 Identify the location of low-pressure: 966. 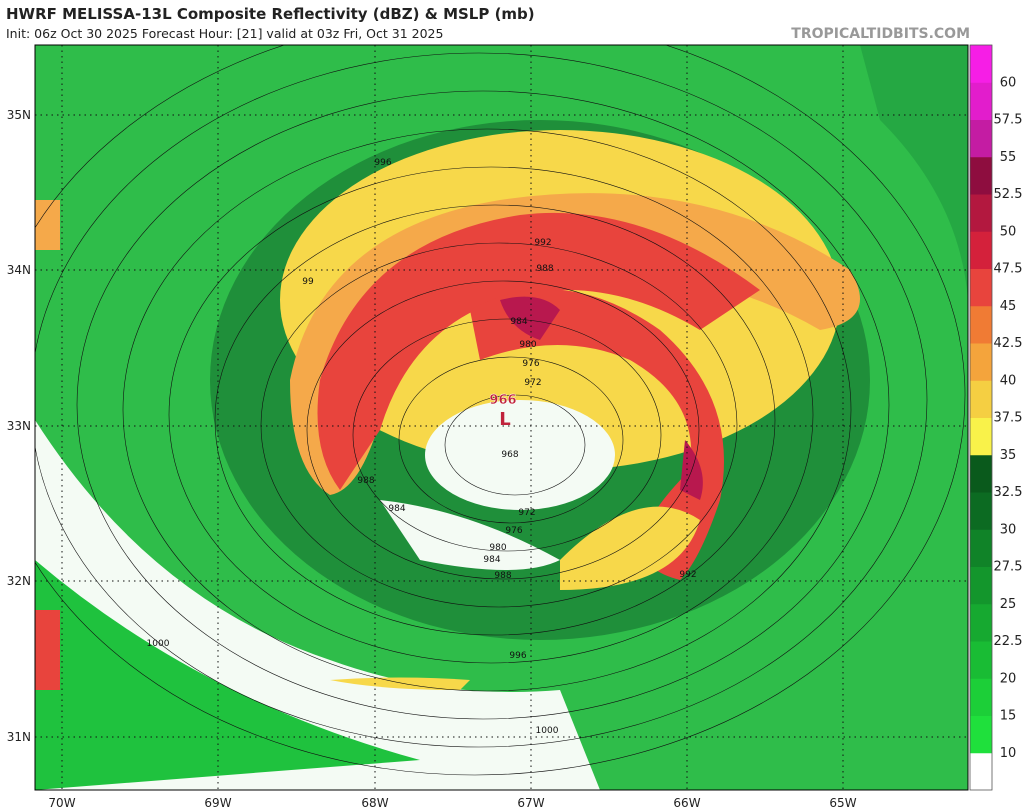
(502, 400).